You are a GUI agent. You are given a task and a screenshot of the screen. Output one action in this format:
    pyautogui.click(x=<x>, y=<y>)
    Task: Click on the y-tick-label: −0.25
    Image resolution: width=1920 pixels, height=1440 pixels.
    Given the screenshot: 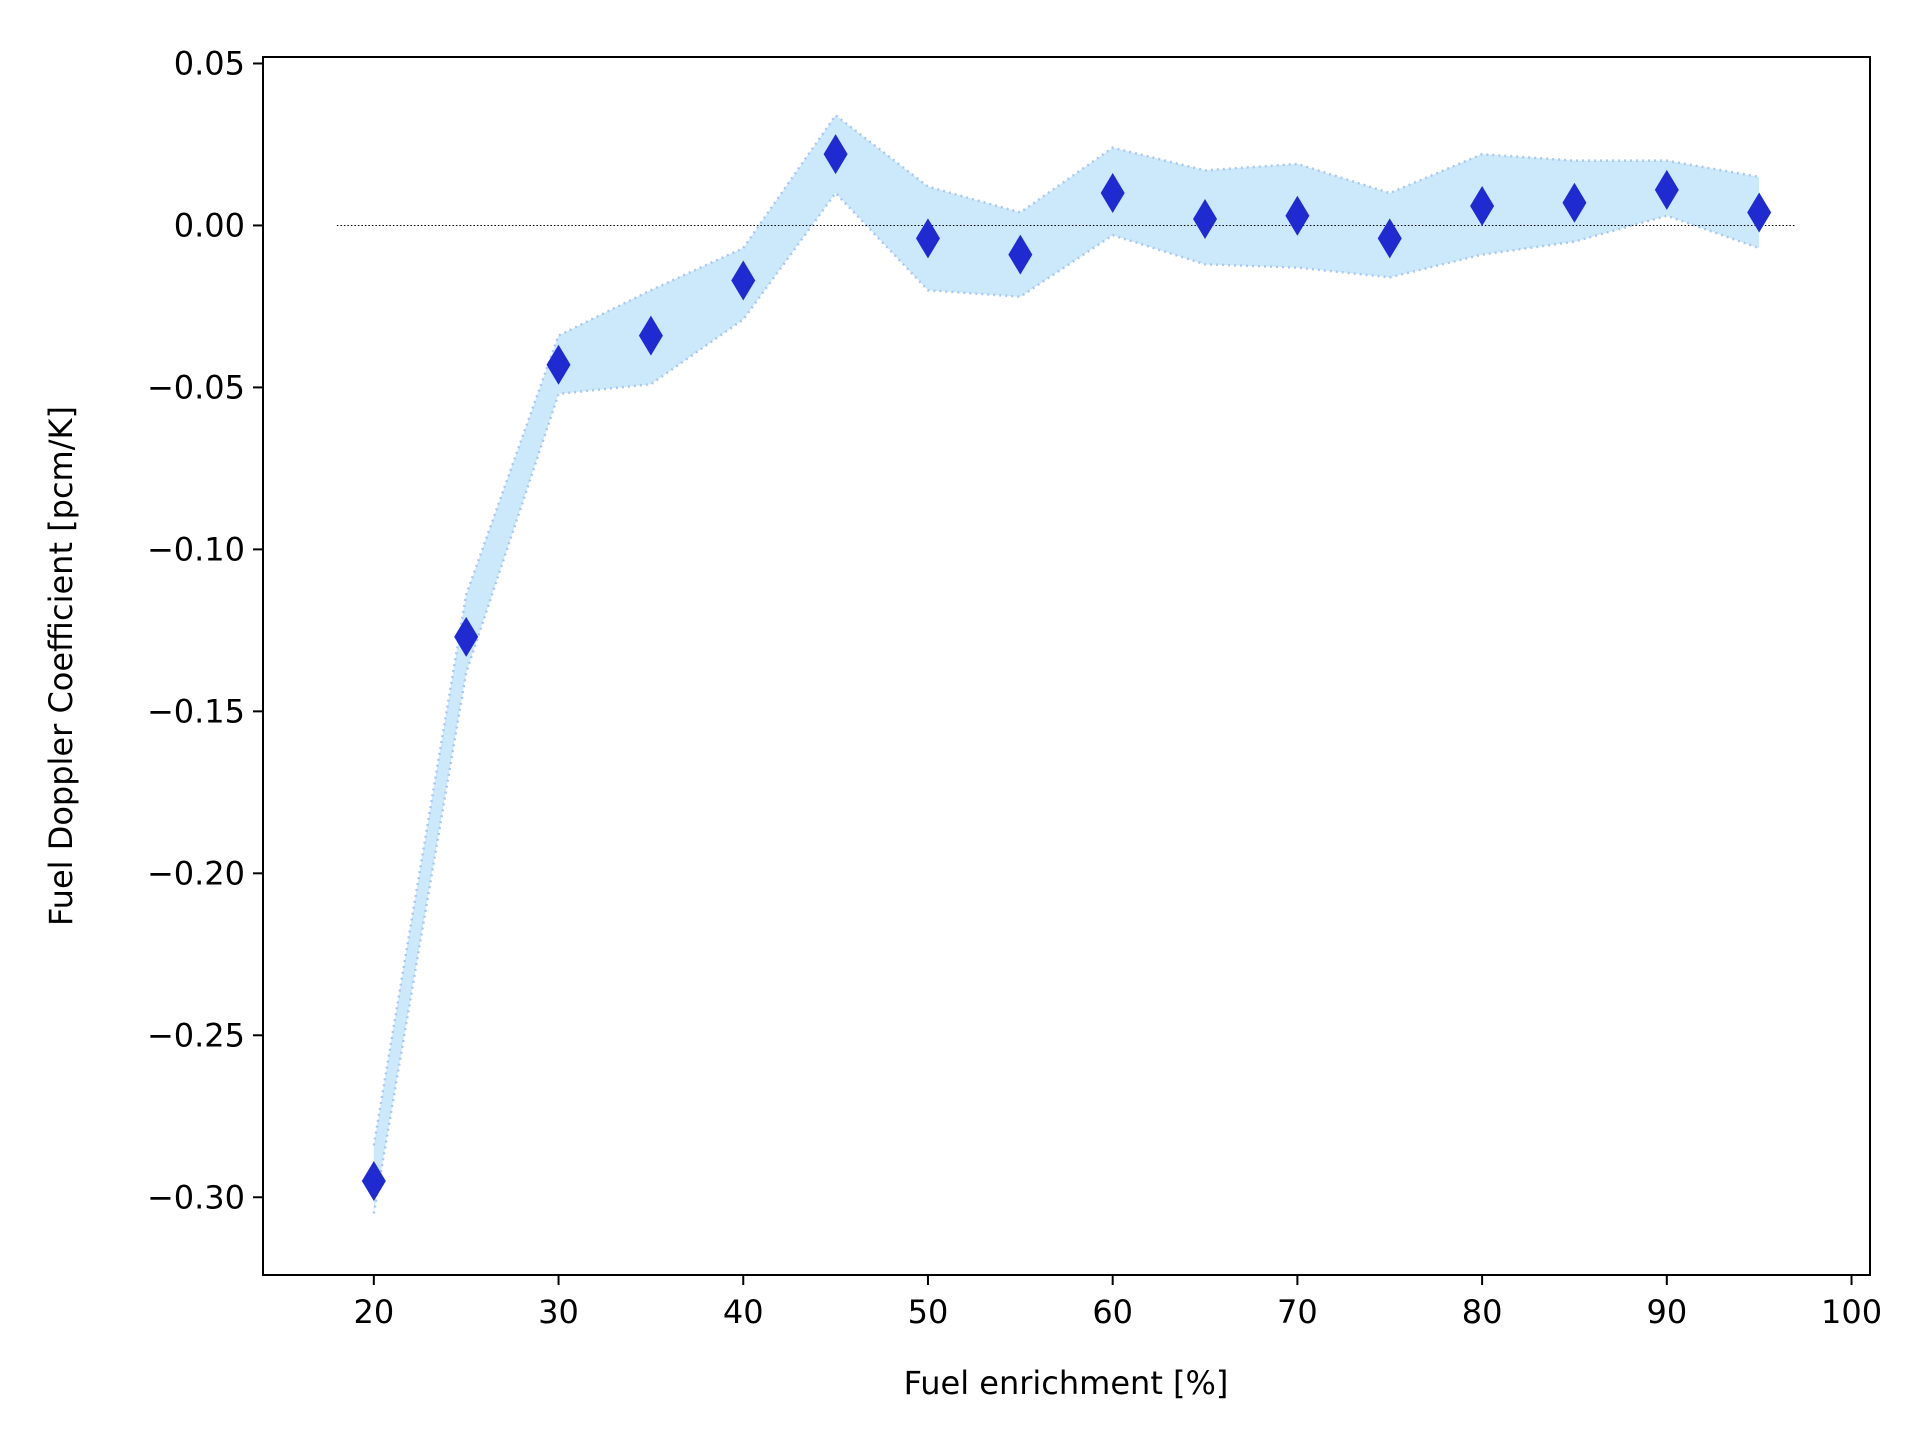 What is the action you would take?
    pyautogui.click(x=196, y=1035)
    